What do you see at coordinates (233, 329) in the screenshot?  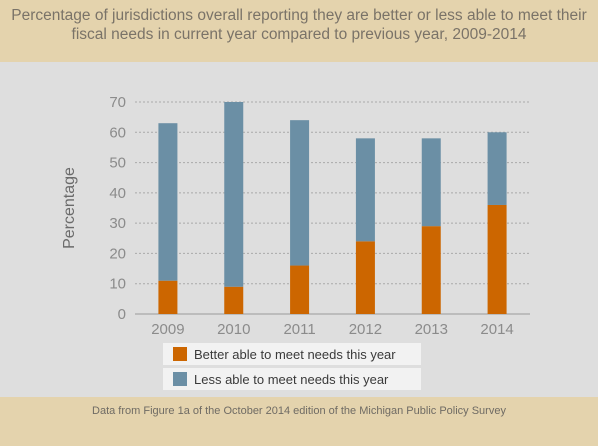 I see `x-tick-label: 2010` at bounding box center [233, 329].